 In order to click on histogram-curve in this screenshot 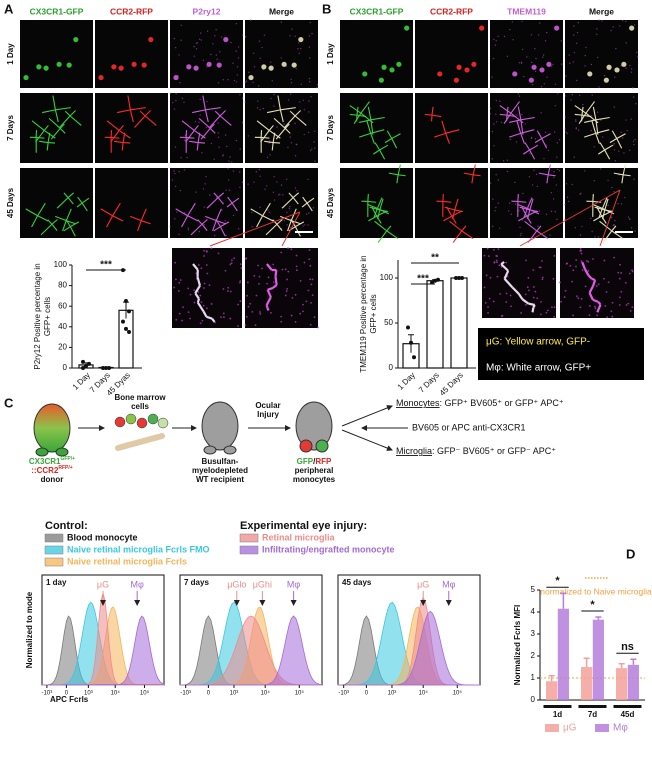, I will do `click(409, 648)`.